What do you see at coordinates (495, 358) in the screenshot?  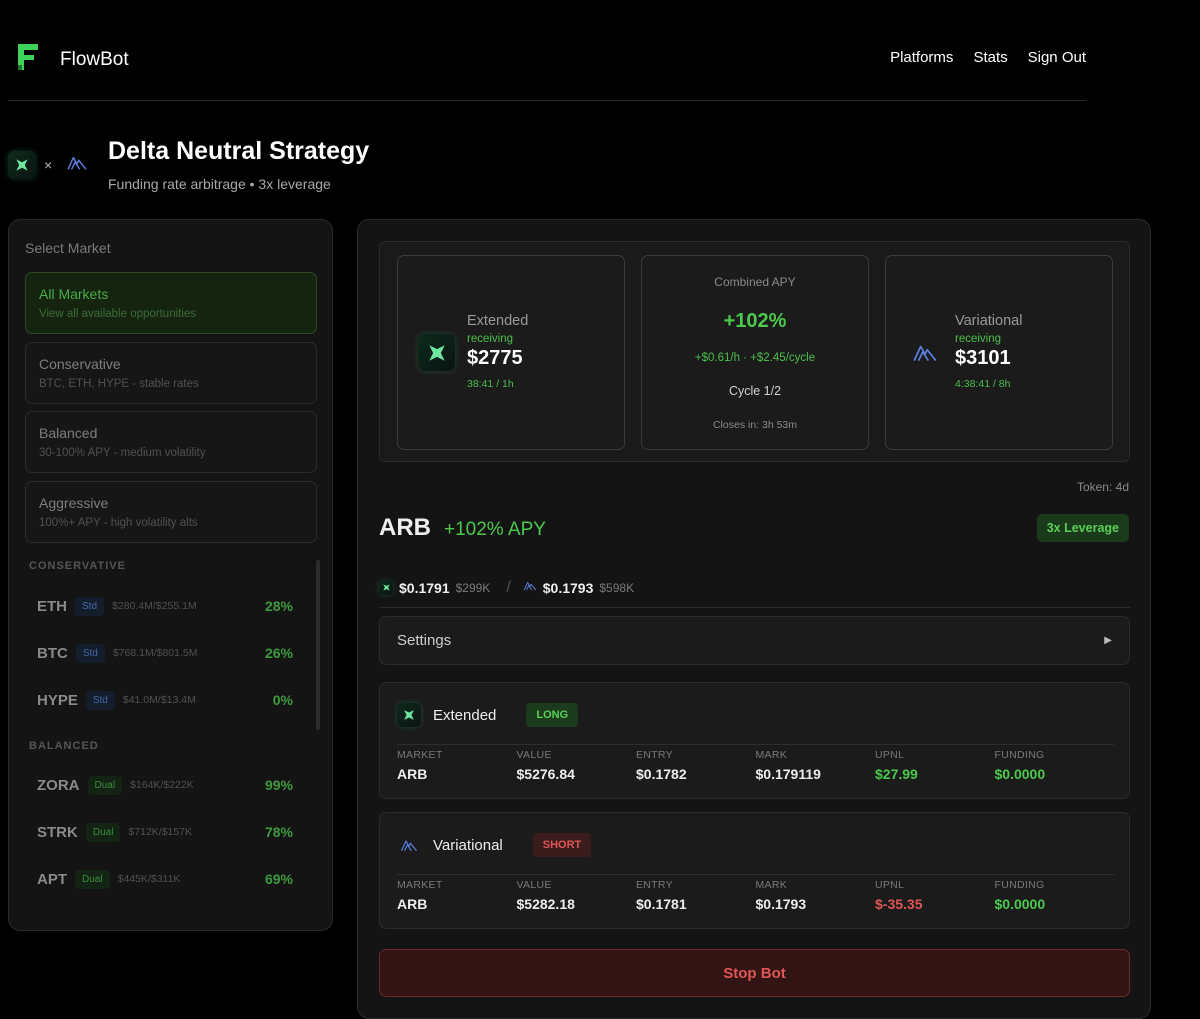 I see `funding-amount: $2775` at bounding box center [495, 358].